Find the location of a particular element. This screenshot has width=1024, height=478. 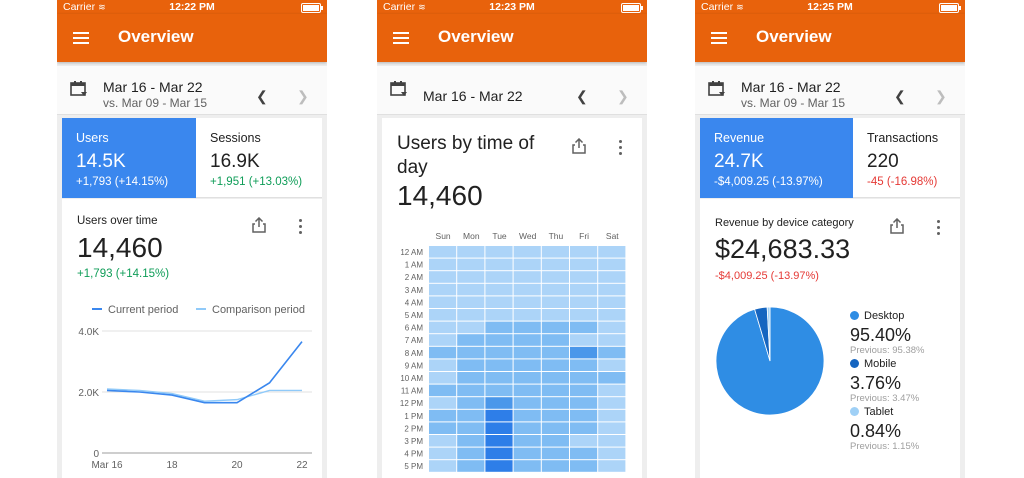

kpi-label: Transactions is located at coordinates (903, 138).